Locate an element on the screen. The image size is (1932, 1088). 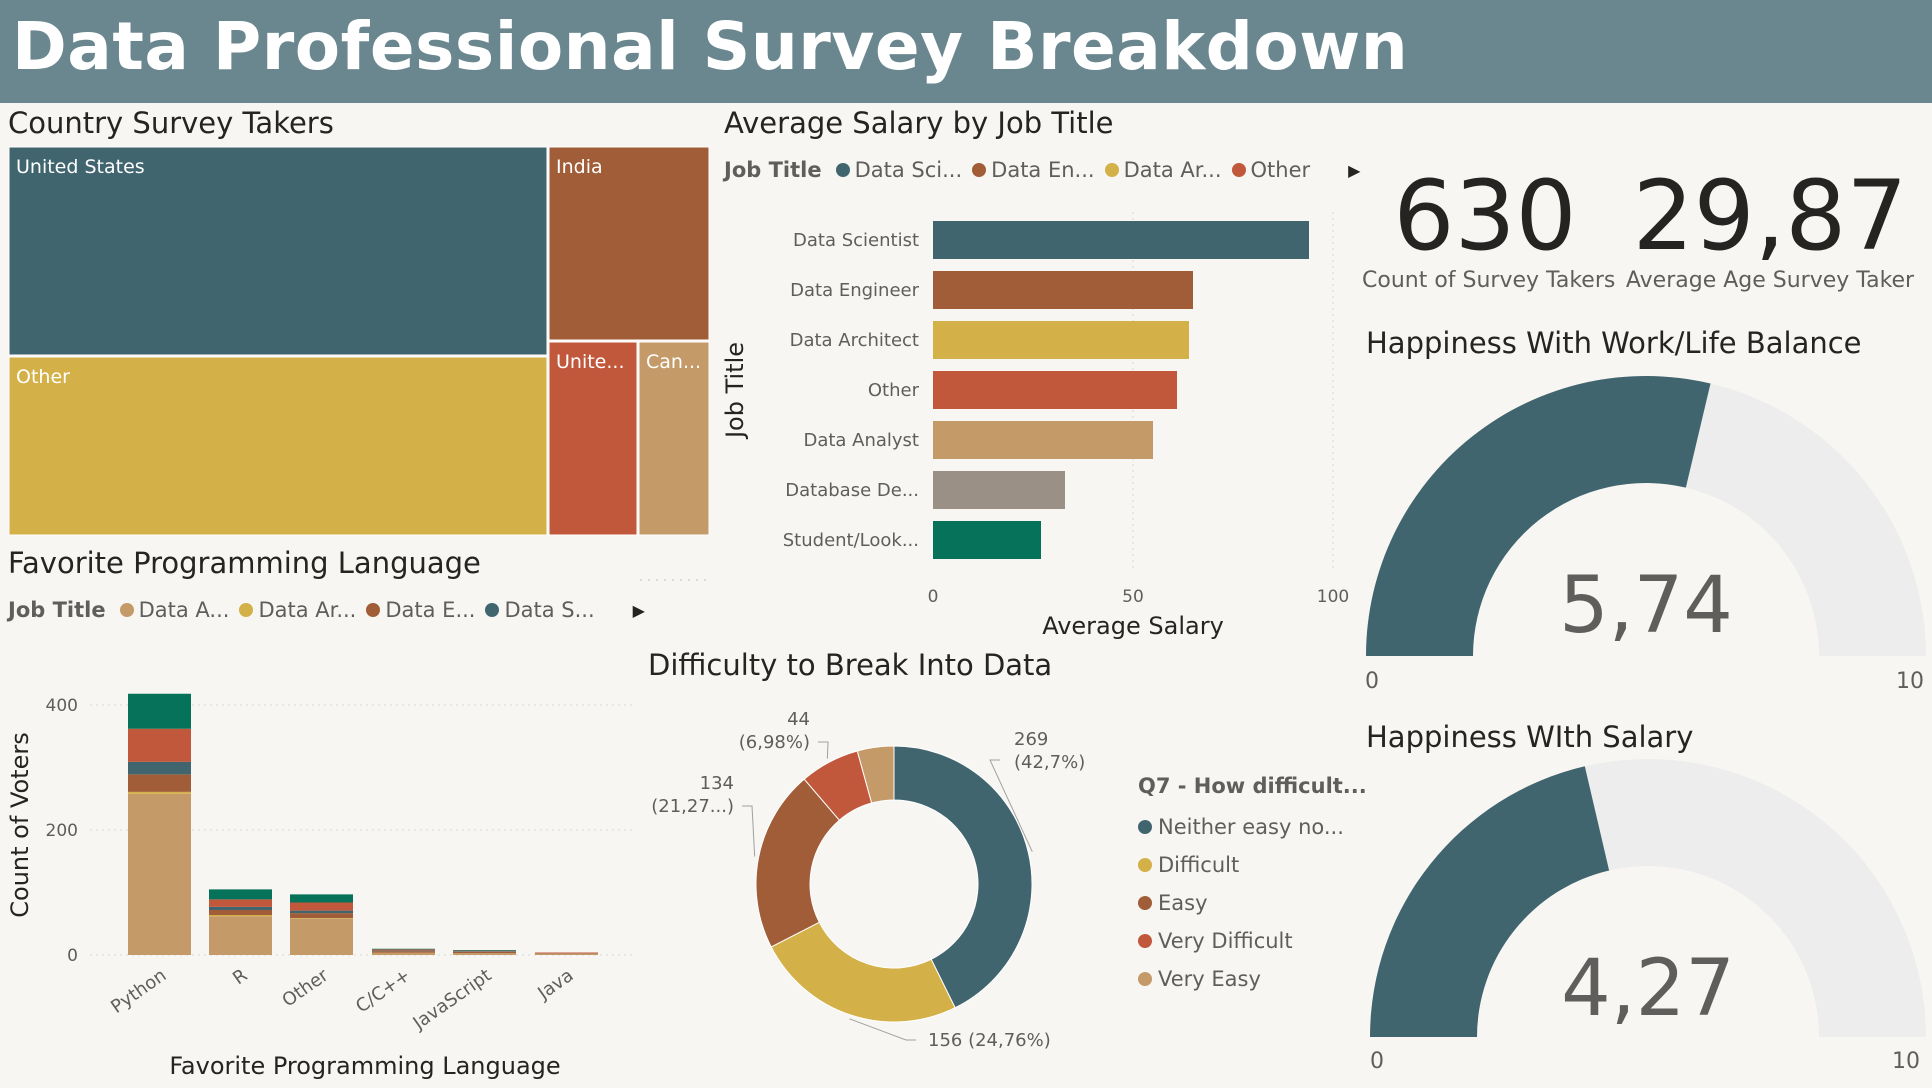
donut-data-label: 156 (24,76%) is located at coordinates (989, 1040).